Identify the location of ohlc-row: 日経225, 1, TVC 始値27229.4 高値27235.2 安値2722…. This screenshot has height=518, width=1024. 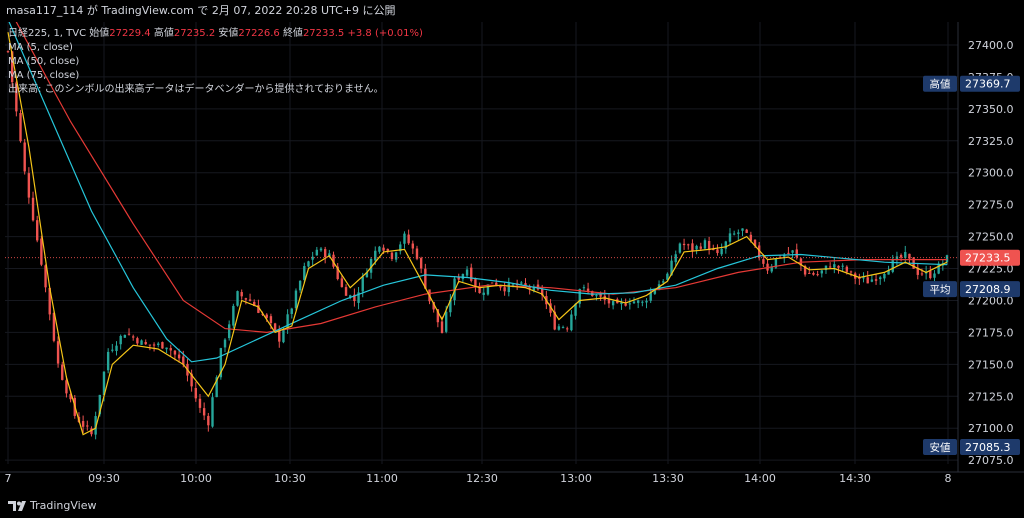
(215, 34).